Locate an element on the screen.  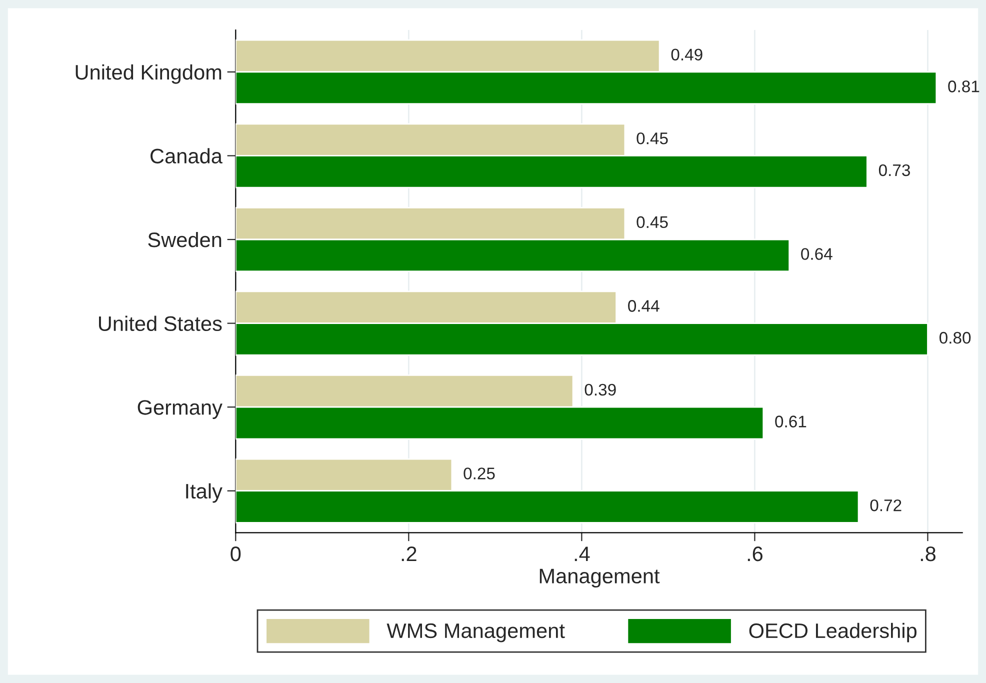
data-label: 0.81 is located at coordinates (964, 86).